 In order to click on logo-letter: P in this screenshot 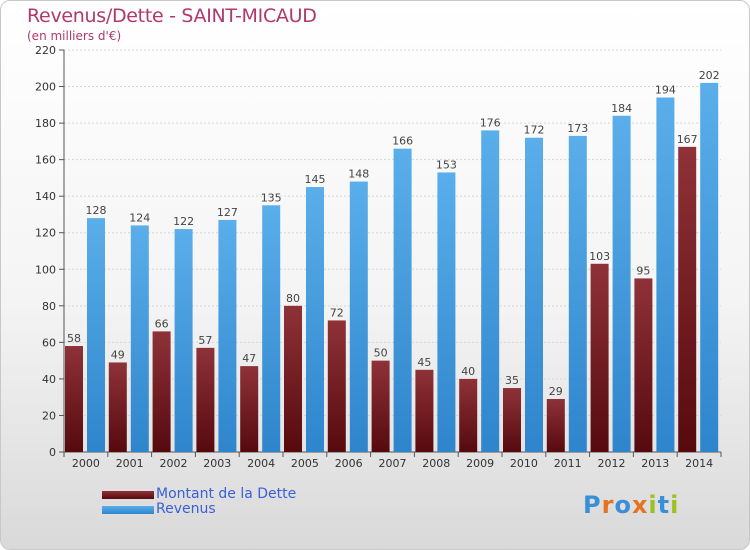, I will do `click(592, 505)`.